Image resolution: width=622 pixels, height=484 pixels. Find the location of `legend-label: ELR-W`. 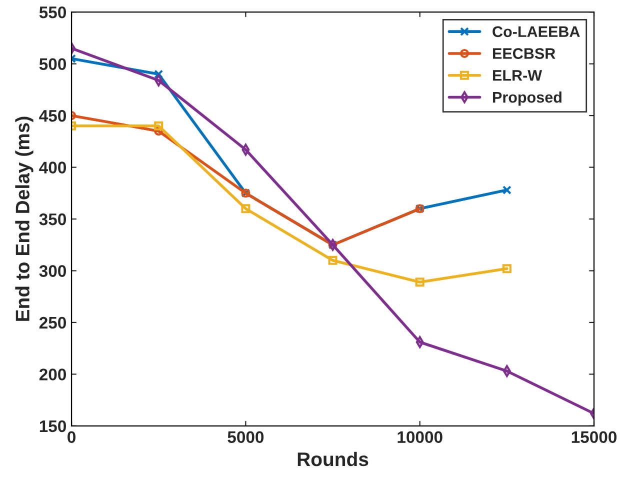

legend-label: ELR-W is located at coordinates (517, 75).